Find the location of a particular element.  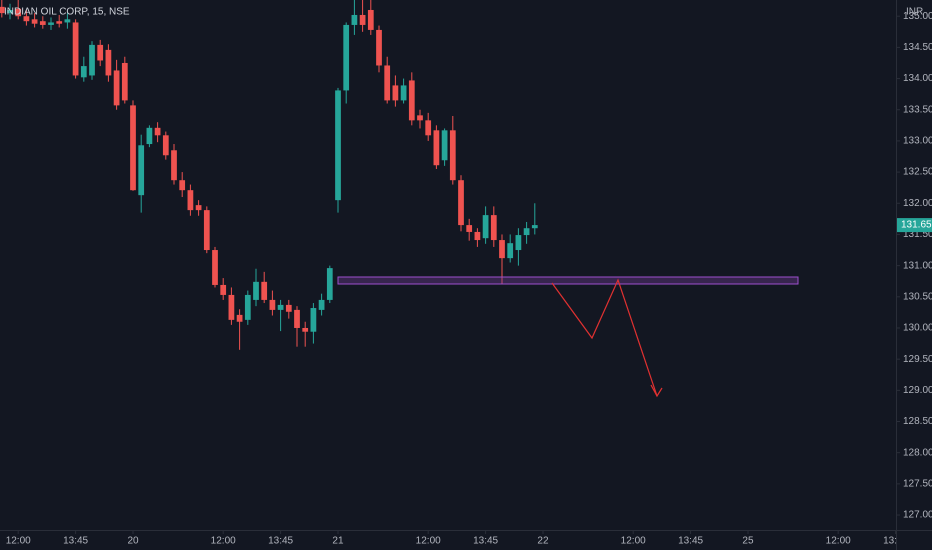

y-tick-label: 132.00 is located at coordinates (917, 203).